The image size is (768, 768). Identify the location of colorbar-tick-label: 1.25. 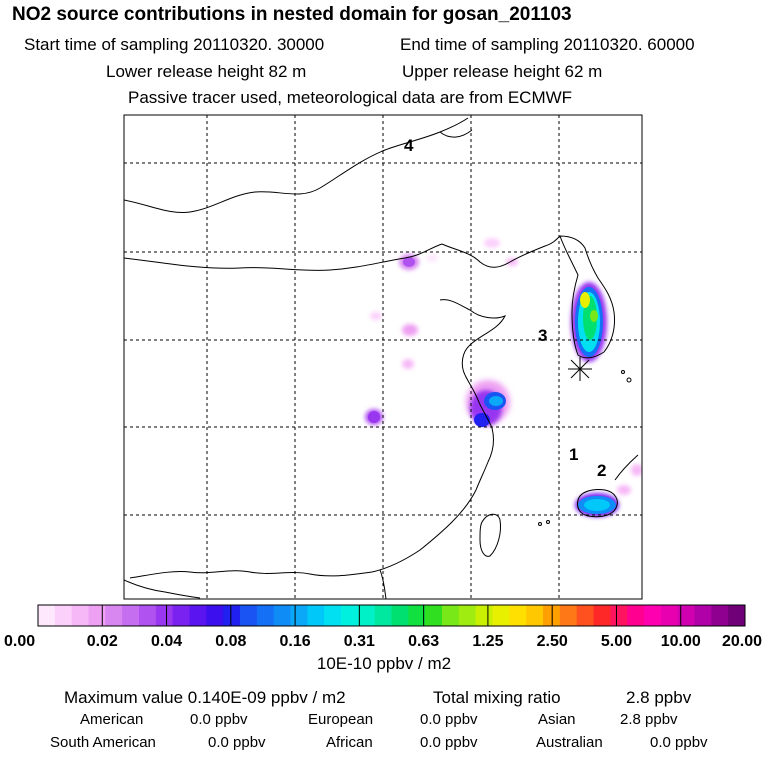
(487, 641).